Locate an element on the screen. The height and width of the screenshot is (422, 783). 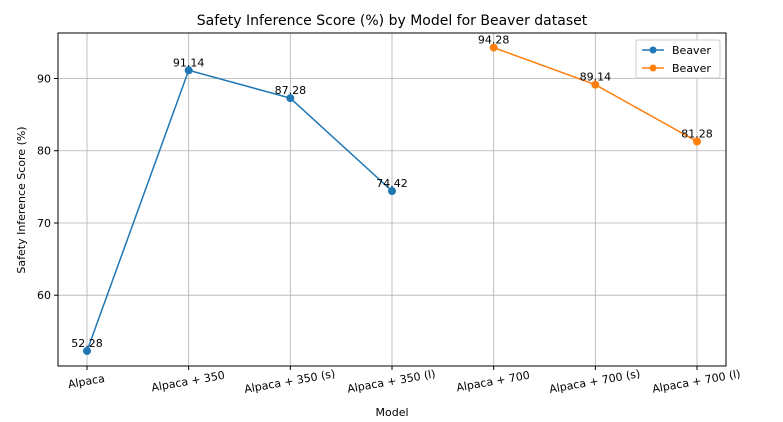
data-label-2-alpaca-700: 94.28 is located at coordinates (494, 40).